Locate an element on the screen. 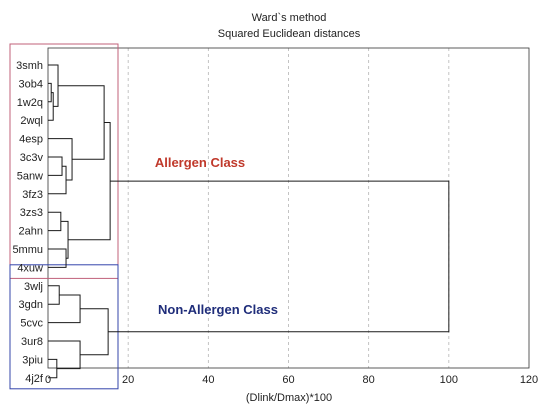  leaf-label: 3wlj is located at coordinates (33, 287).